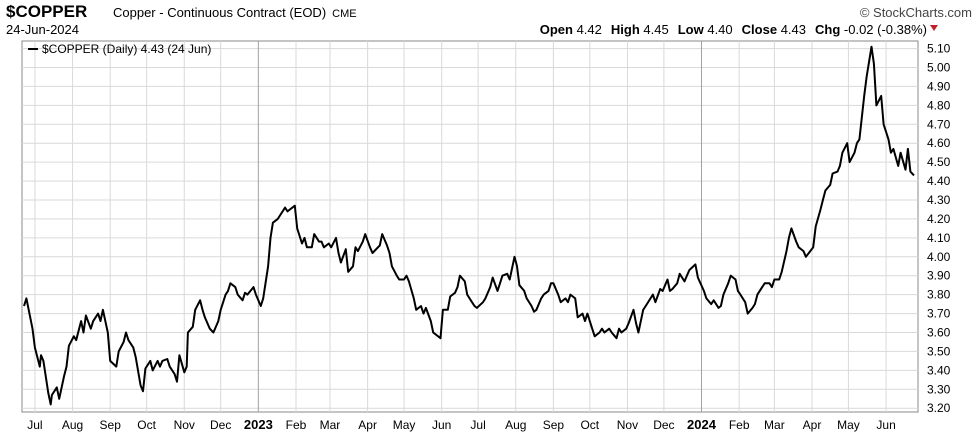  What do you see at coordinates (934, 28) in the screenshot?
I see `change-down-arrow-icon` at bounding box center [934, 28].